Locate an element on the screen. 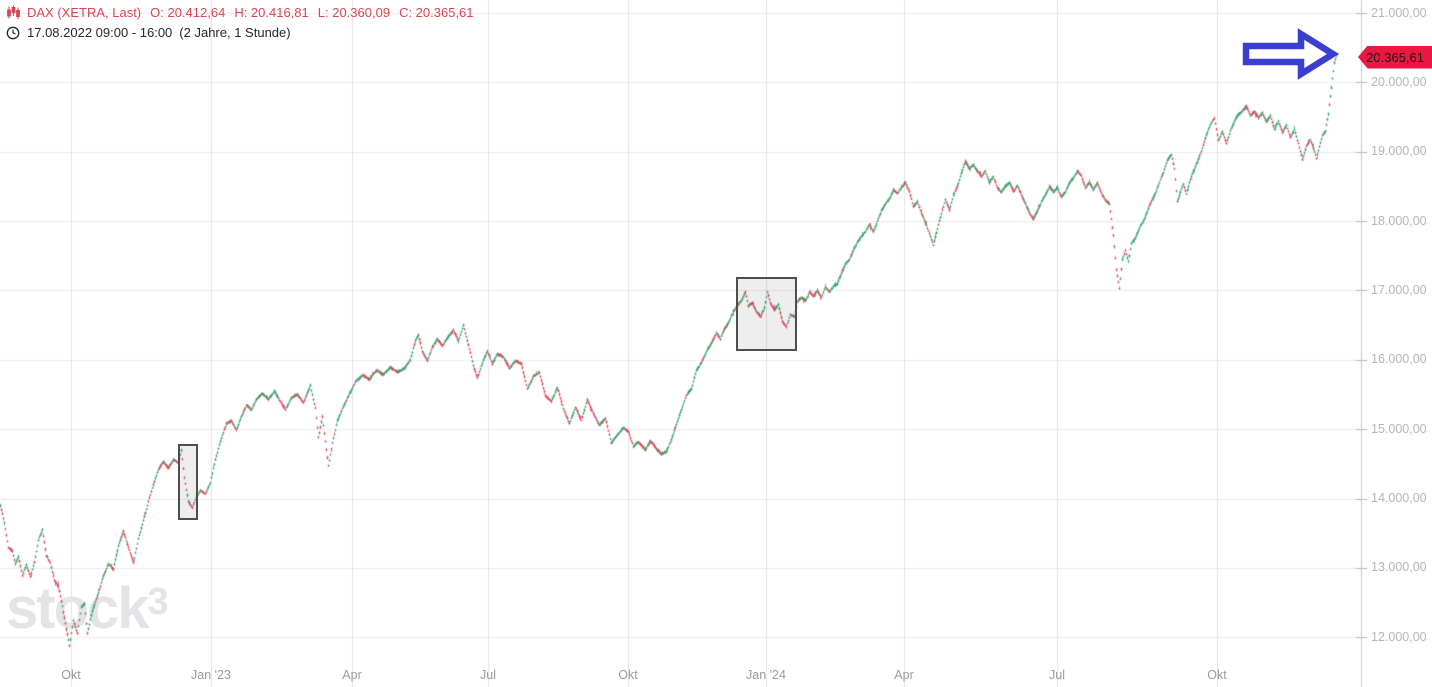 The height and width of the screenshot is (687, 1432). last-price-value: 20.365,61 is located at coordinates (1395, 57).